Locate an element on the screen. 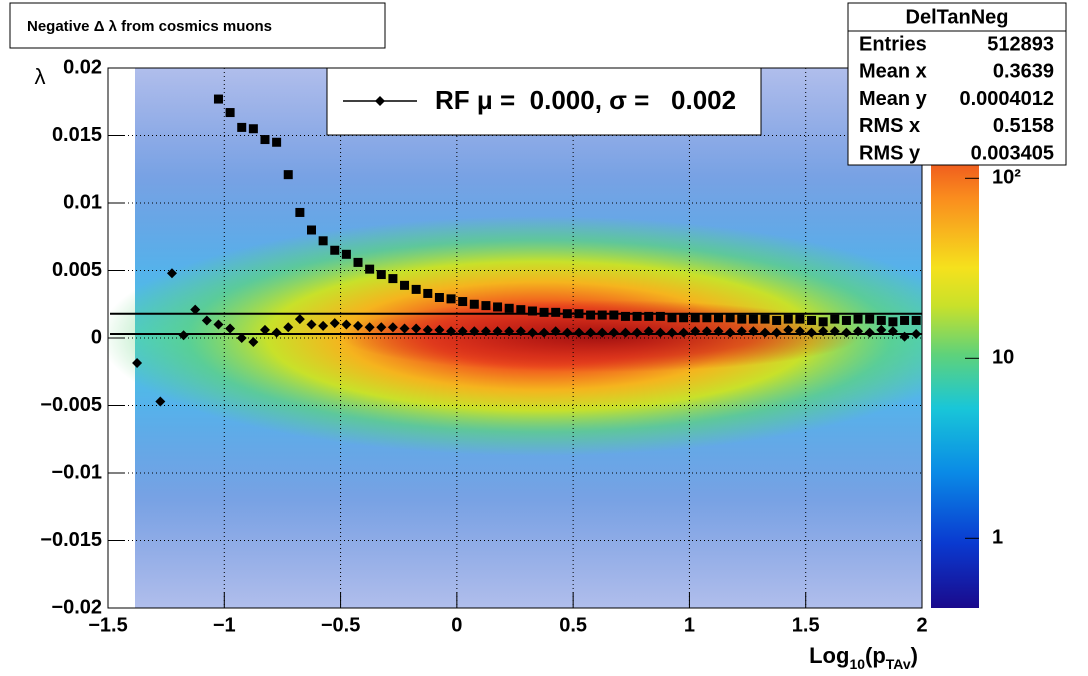 The height and width of the screenshot is (676, 1088). stats-value: 0.3639 is located at coordinates (1023, 72).